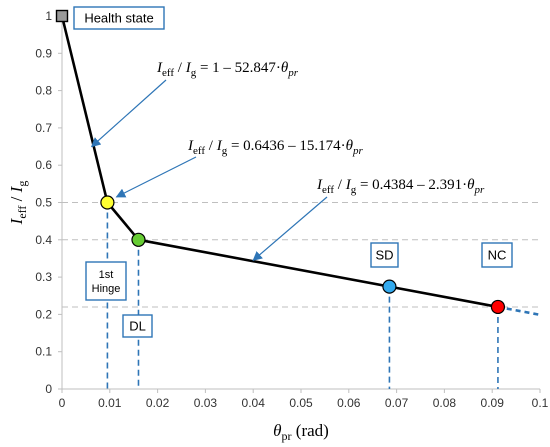 The width and height of the screenshot is (550, 447). I want to click on x-tick-label: 0.09, so click(493, 403).